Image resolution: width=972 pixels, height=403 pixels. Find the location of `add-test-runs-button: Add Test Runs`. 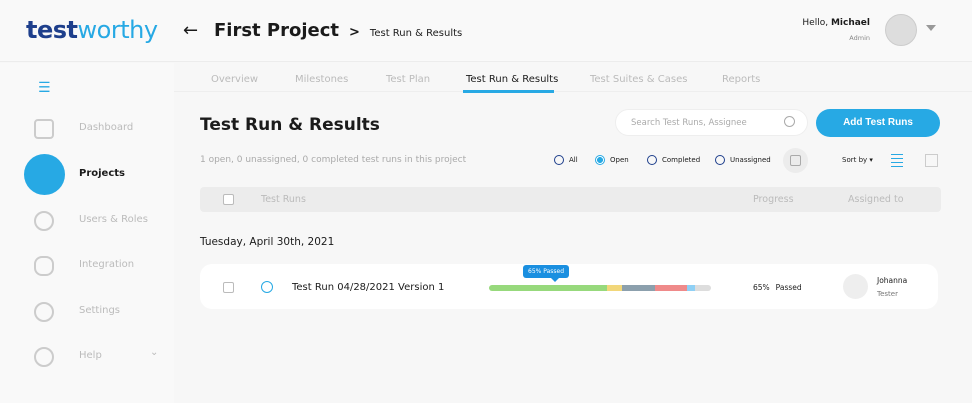

add-test-runs-button: Add Test Runs is located at coordinates (878, 123).